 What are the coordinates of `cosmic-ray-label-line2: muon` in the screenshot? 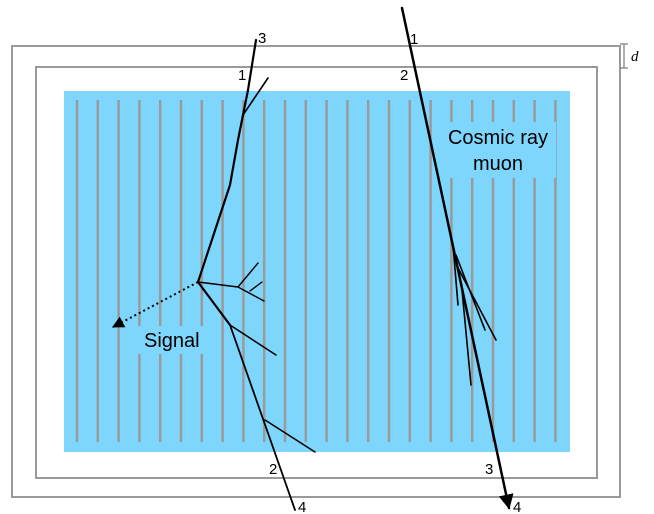 It's located at (498, 164).